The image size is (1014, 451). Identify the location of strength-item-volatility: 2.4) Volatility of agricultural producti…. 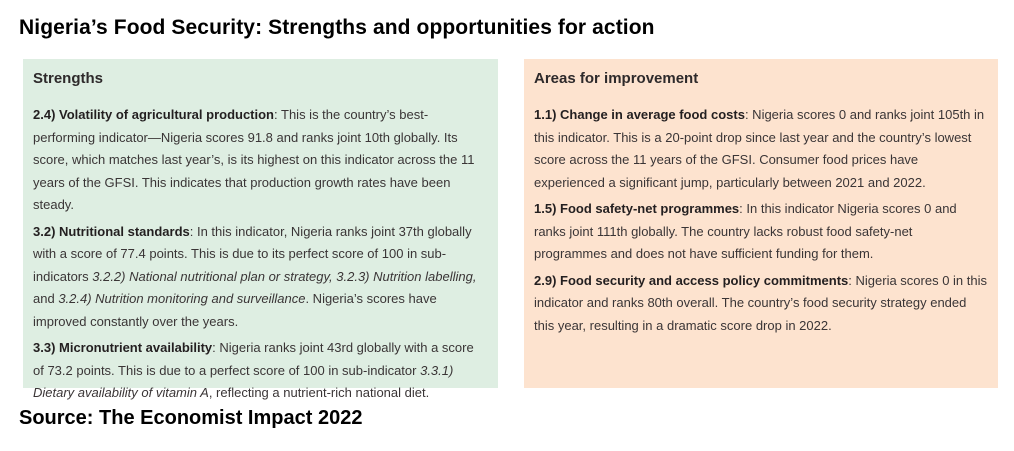
(260, 160).